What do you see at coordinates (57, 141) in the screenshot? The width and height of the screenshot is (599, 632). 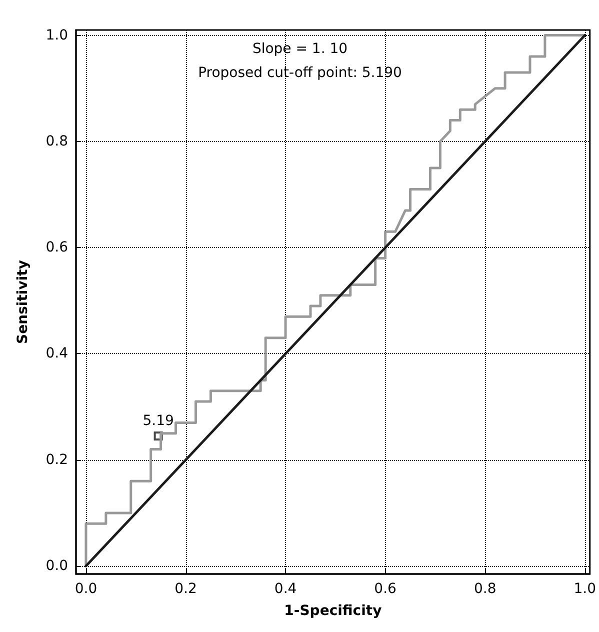 I see `y-tick-label: 0.8` at bounding box center [57, 141].